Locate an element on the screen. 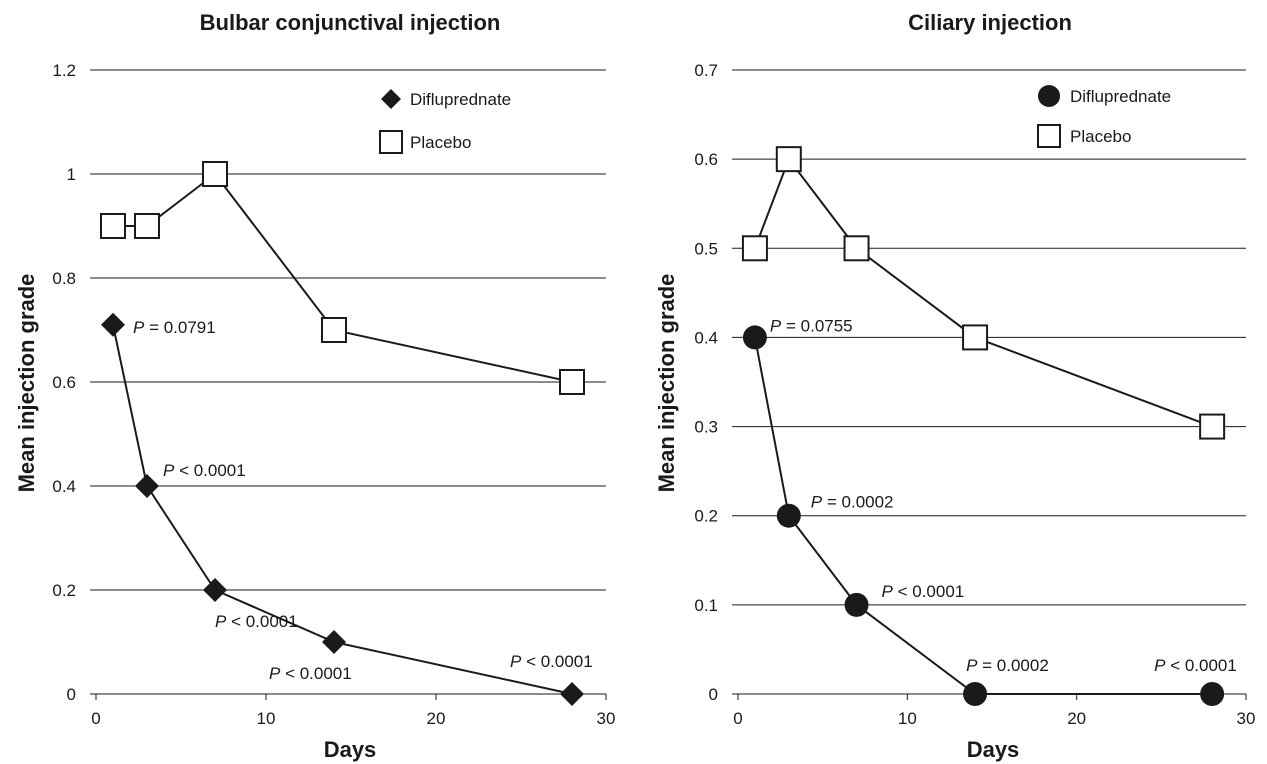  y-tick-label: 0.1 is located at coordinates (706, 605).